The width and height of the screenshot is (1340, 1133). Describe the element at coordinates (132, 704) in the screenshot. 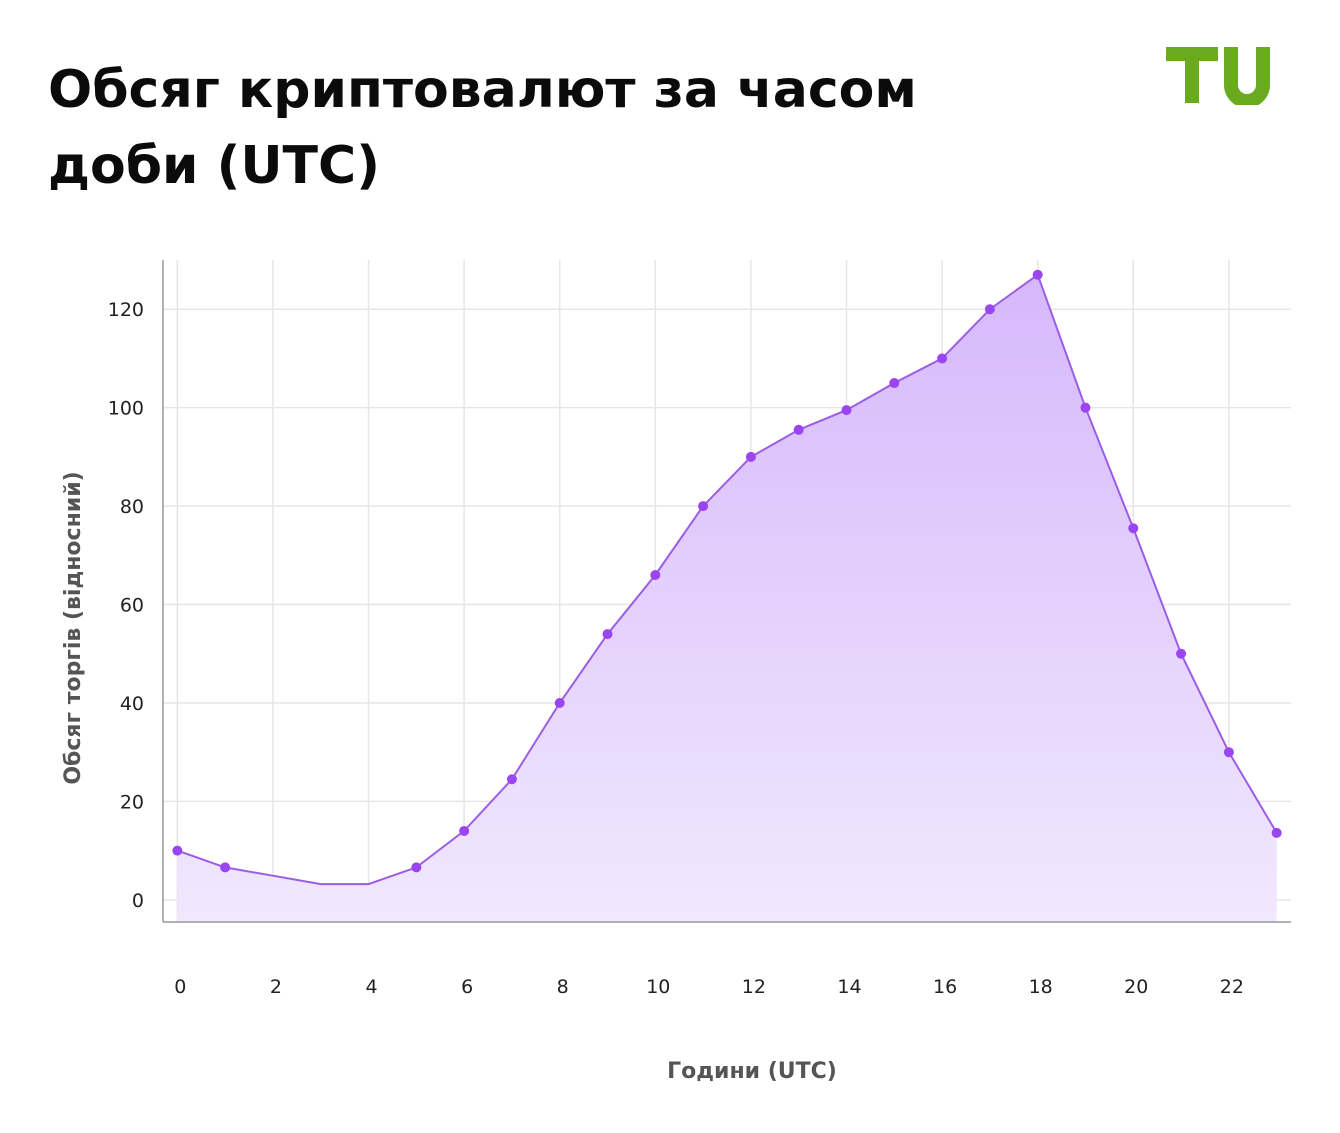

I see `y-tick-label: 40` at that location.